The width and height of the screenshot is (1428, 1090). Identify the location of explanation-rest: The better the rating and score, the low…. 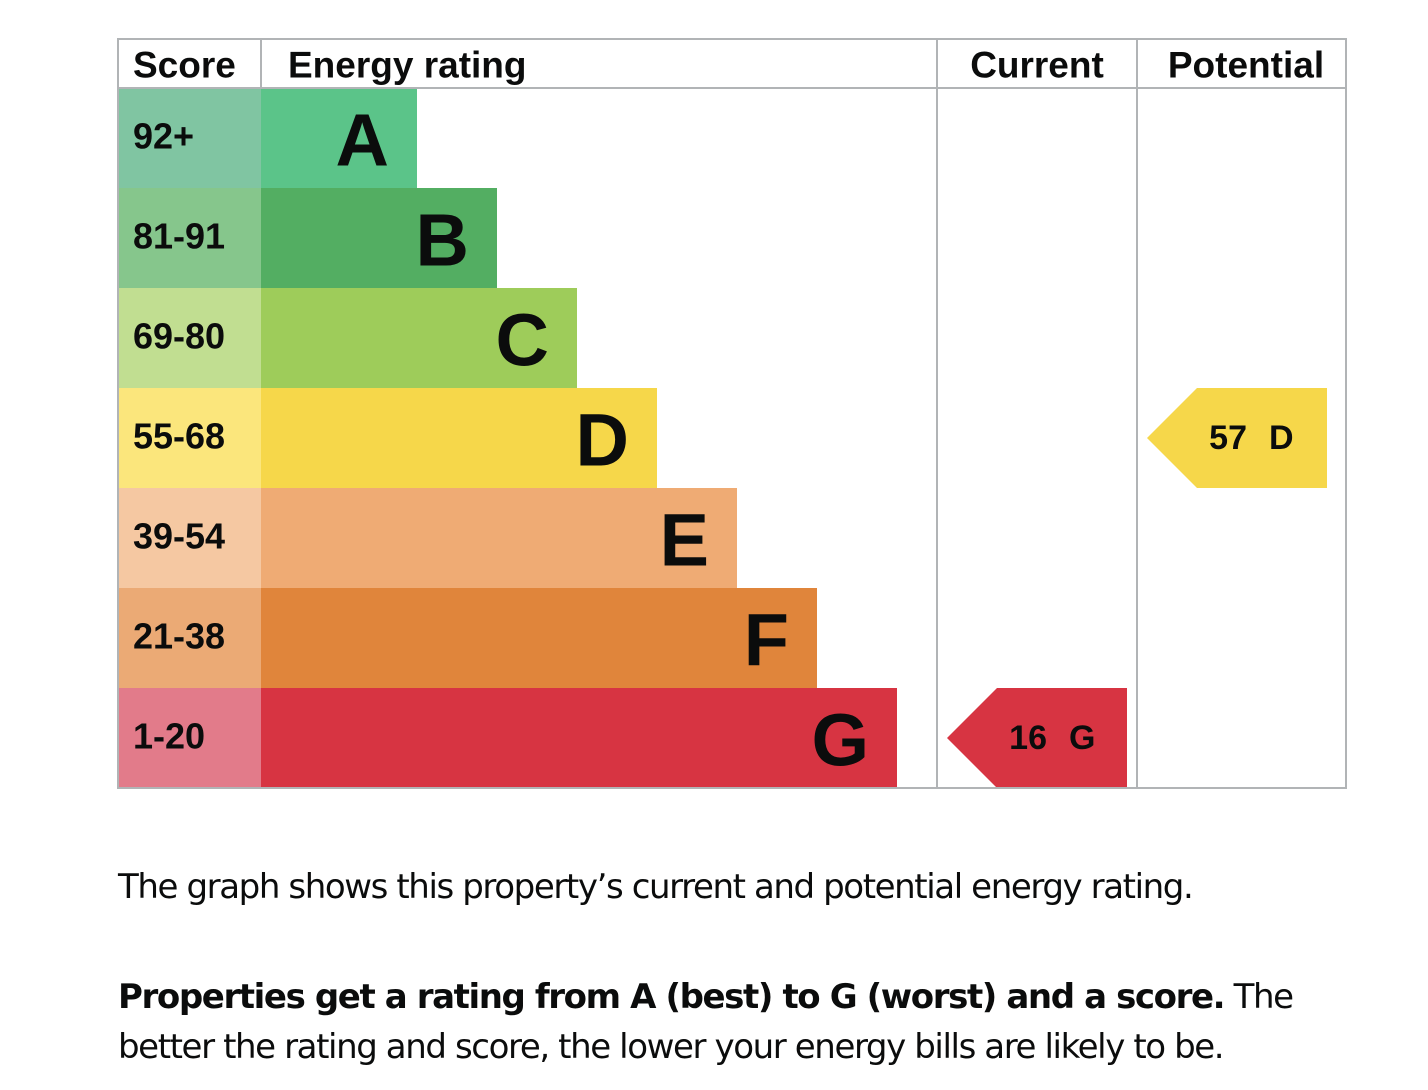
(706, 1022).